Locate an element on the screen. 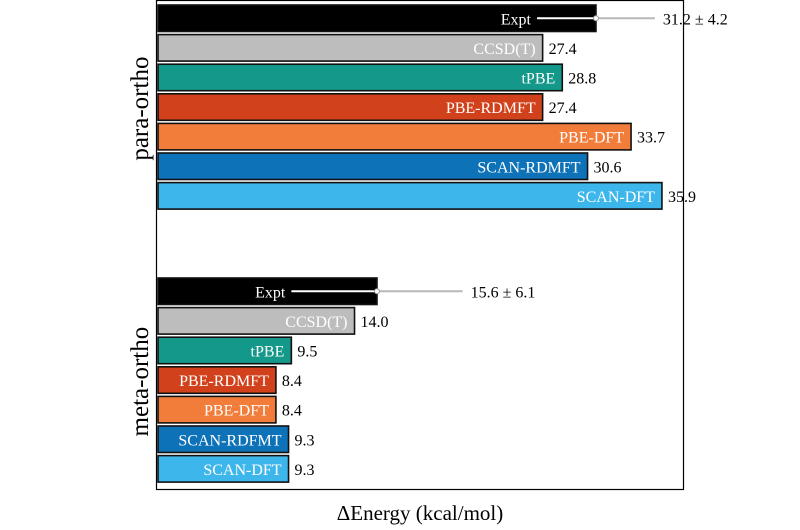  value-label-meta-ortho-pbe-rdmft: 8.4 is located at coordinates (292, 381).